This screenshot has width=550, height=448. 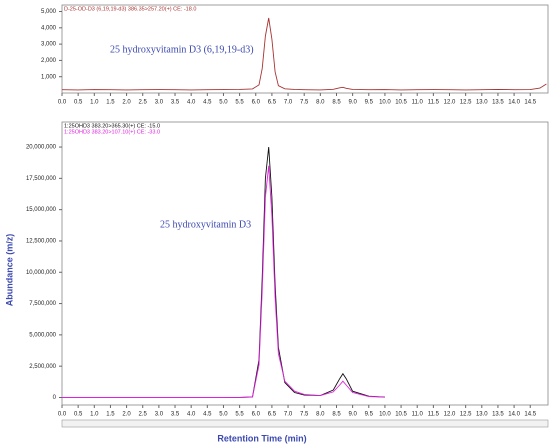 I want to click on y-tick-label: 15,000,000, so click(x=41, y=210).